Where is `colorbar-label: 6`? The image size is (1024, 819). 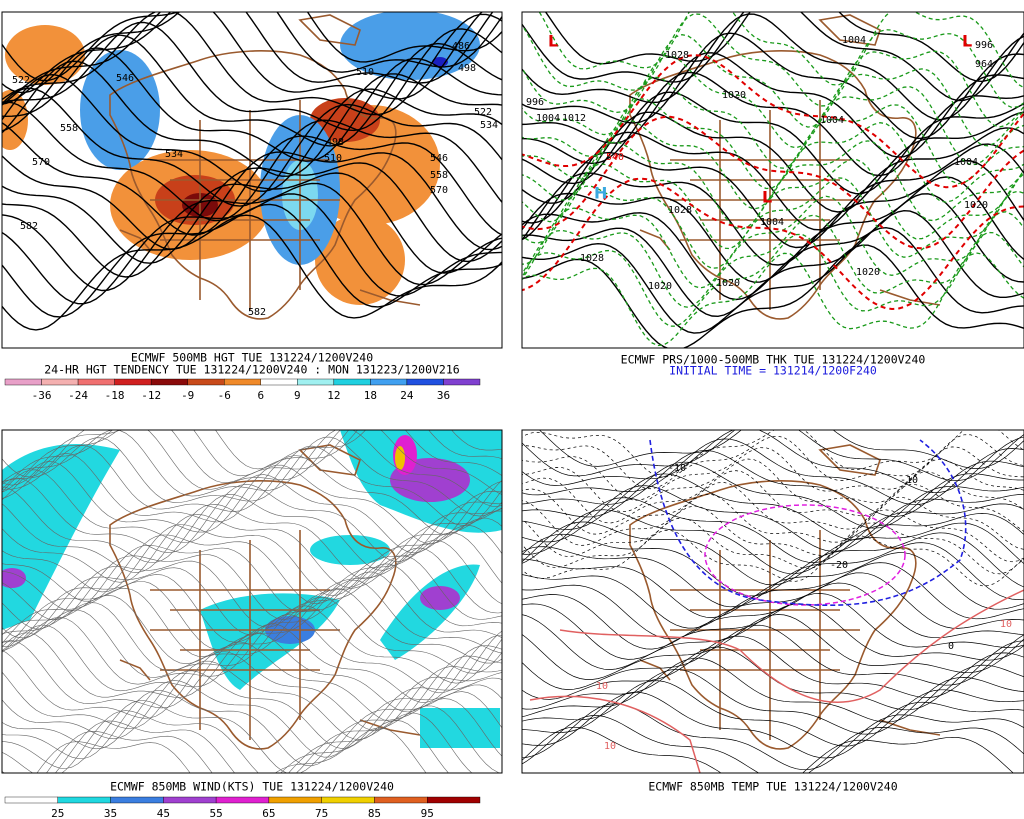 colorbar-label: 6 is located at coordinates (260, 395).